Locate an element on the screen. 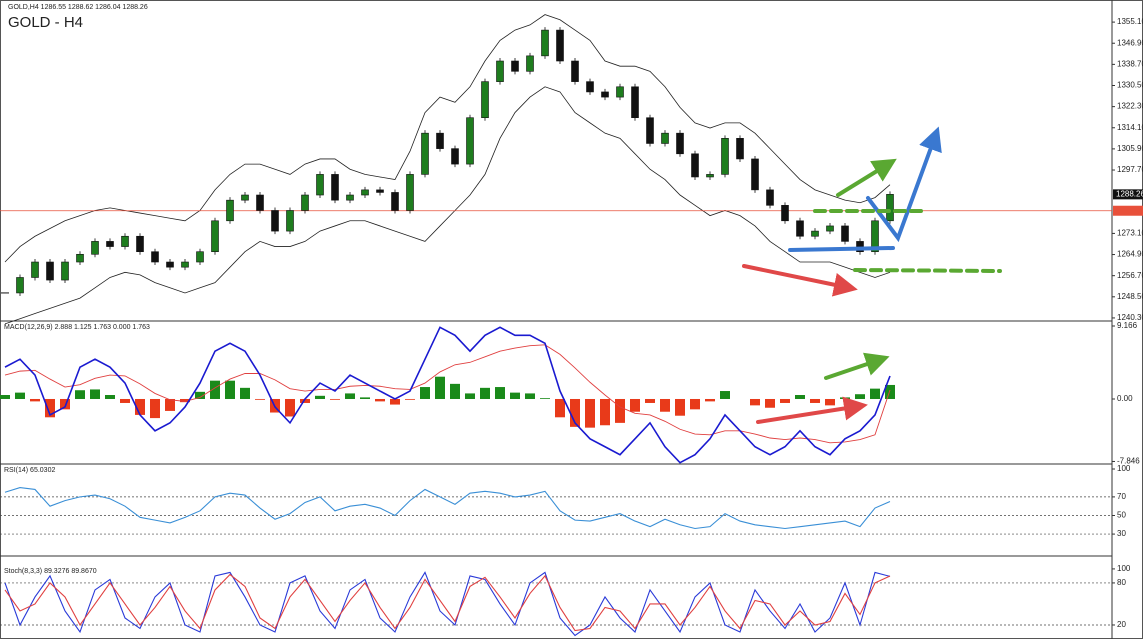 This screenshot has width=1143, height=639. y-tick-label: 1256.70 is located at coordinates (1130, 275).